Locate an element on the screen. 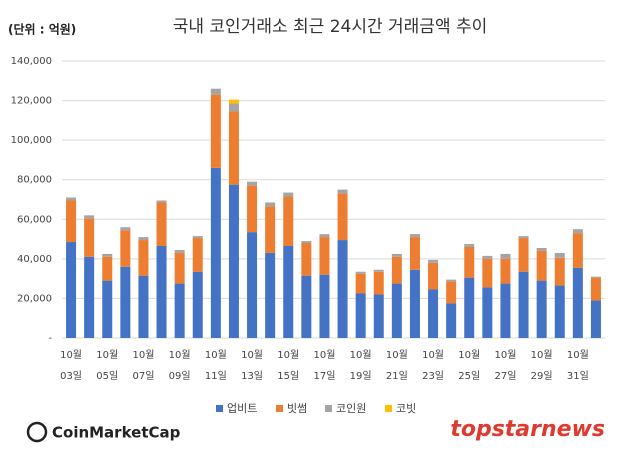 The height and width of the screenshot is (458, 620). x-tick-label: 29일 is located at coordinates (542, 376).